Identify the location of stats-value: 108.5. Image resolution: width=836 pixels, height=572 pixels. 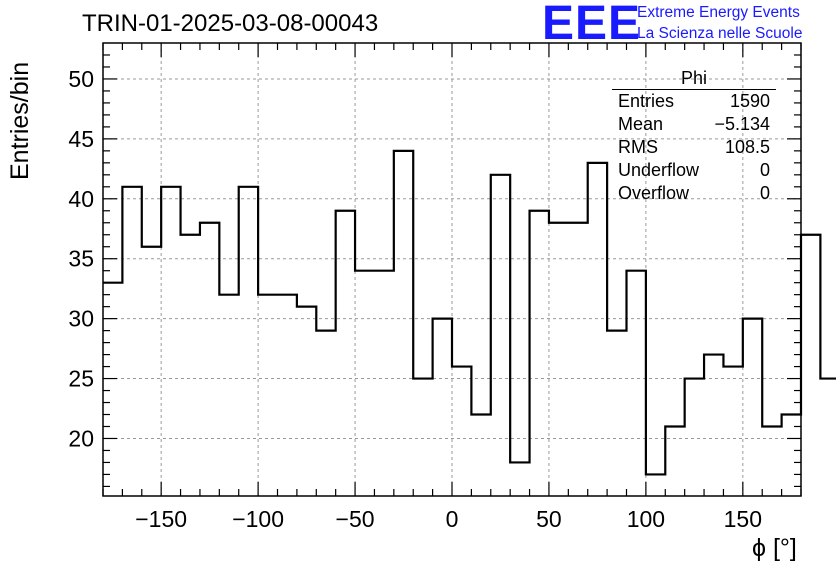
(747, 147).